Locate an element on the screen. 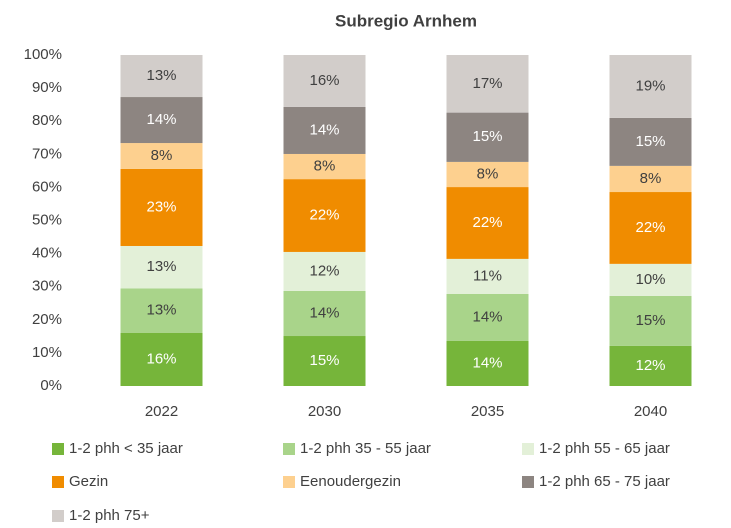 Image resolution: width=731 pixels, height=528 pixels. x-tick-label: 2040 is located at coordinates (650, 411).